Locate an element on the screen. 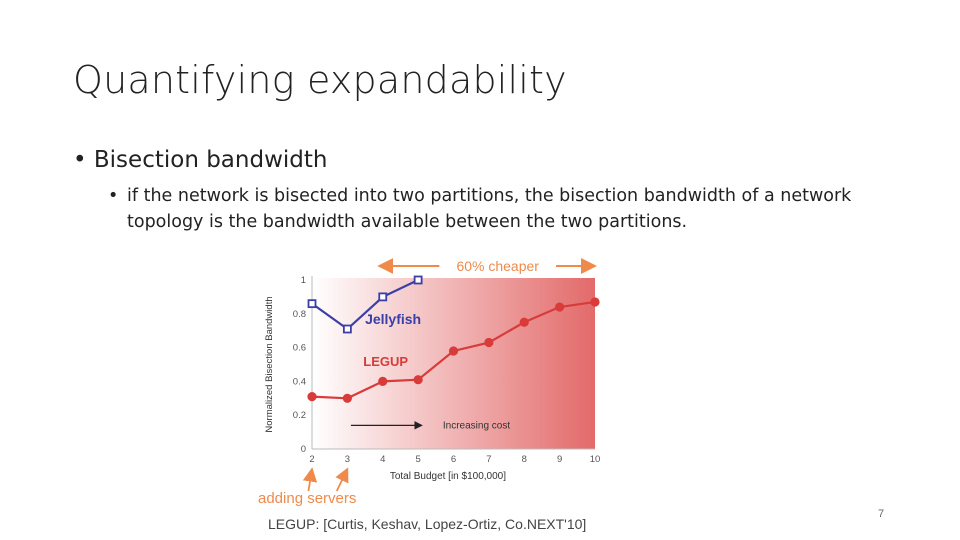 This screenshot has height=540, width=960. y-tick-label: 0.2 is located at coordinates (299, 415).